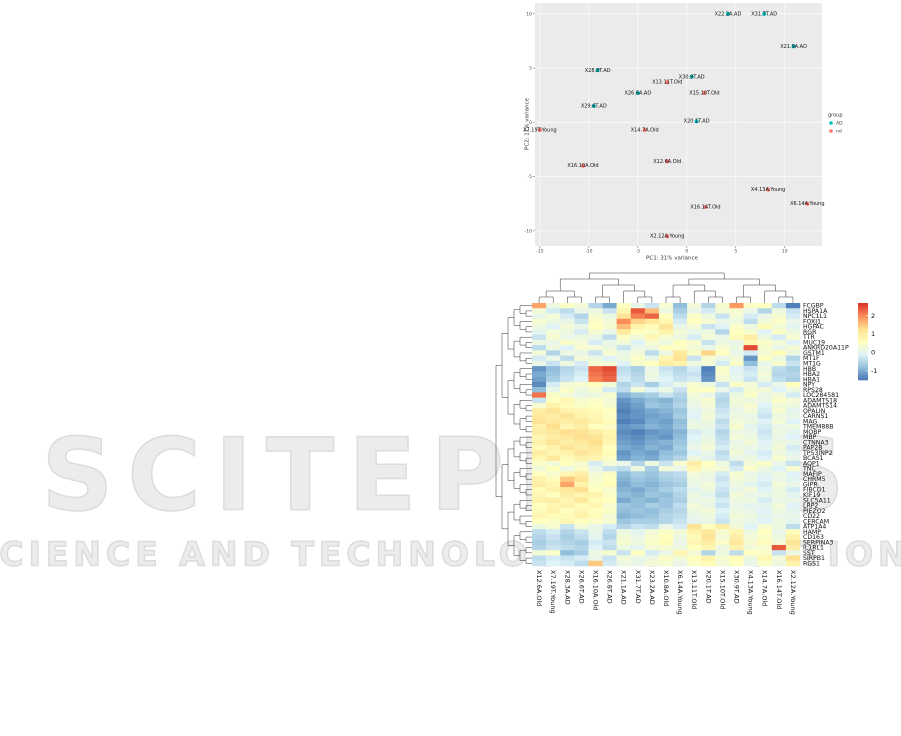  I want to click on row-label: MBP, so click(810, 437).